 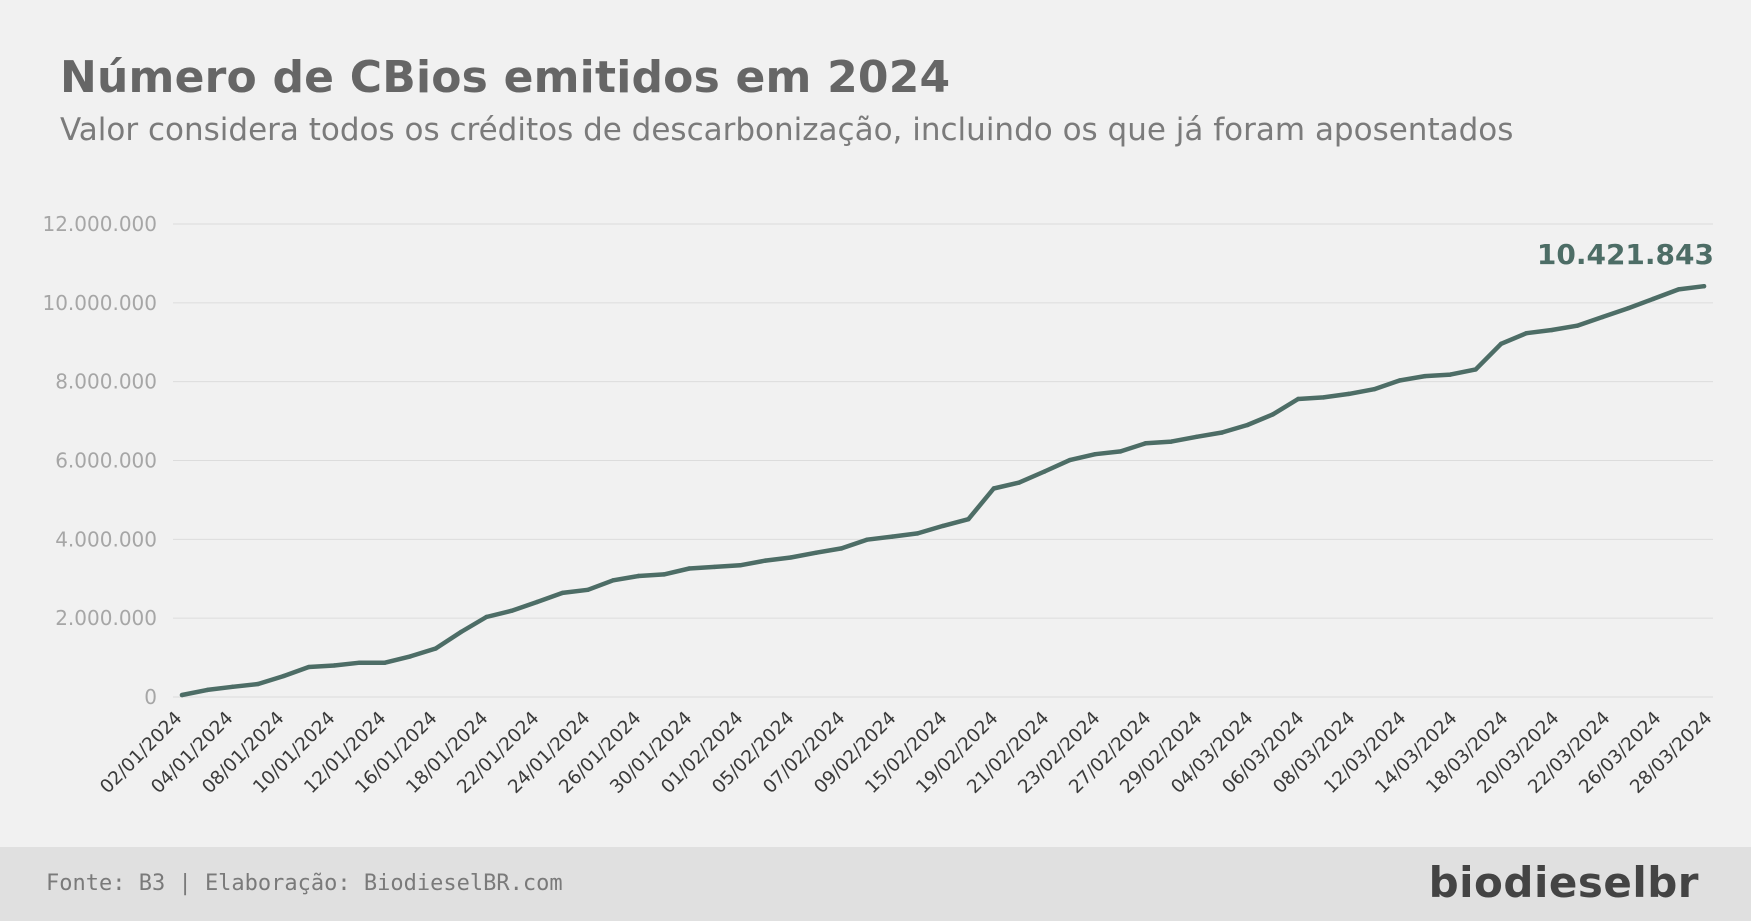 I want to click on annotation-layer: 10.421.843, so click(x=1625, y=254).